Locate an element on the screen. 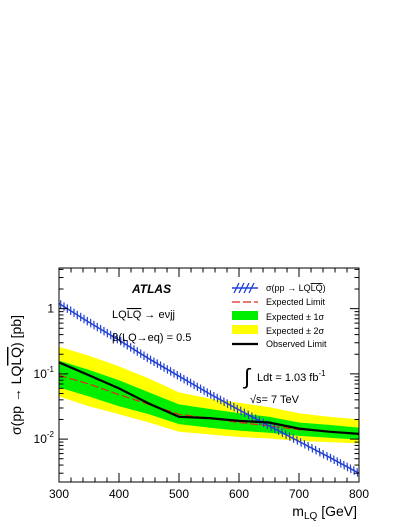 The height and width of the screenshot is (527, 407). band-2sigma is located at coordinates (209, 395).